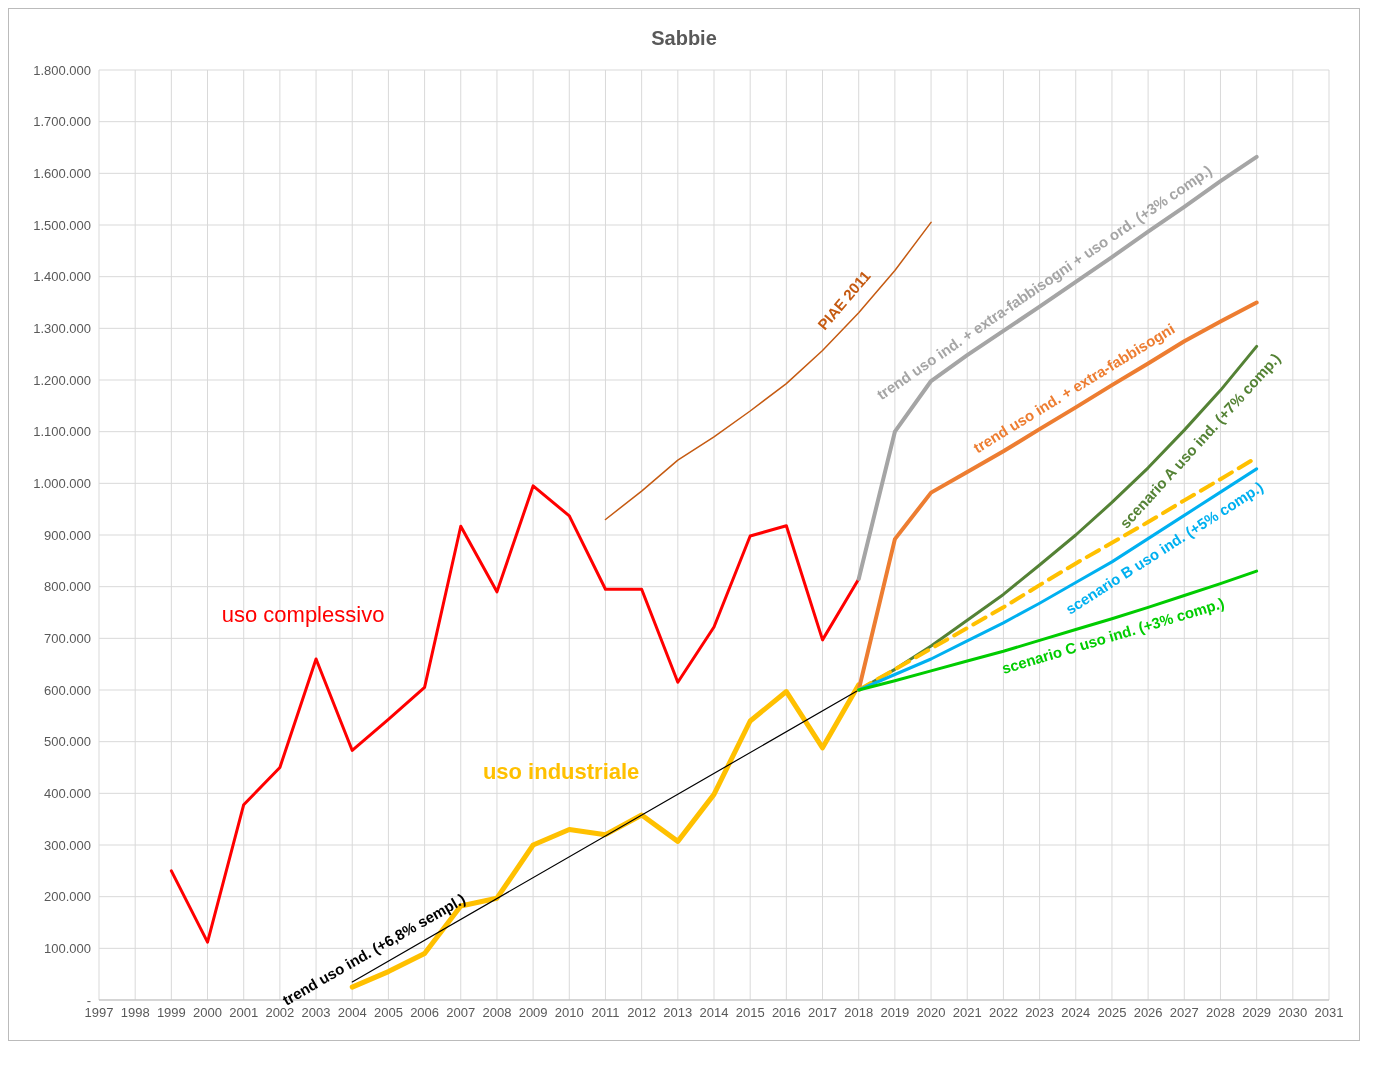  What do you see at coordinates (684, 38) in the screenshot?
I see `chart-title: Sabbie` at bounding box center [684, 38].